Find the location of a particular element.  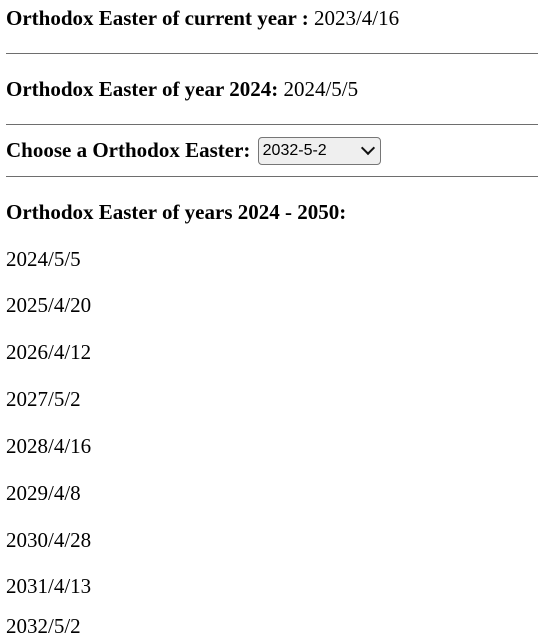

chooser-line: Choose a Orthodox Easter: 2032-5-2 is located at coordinates (193, 151).